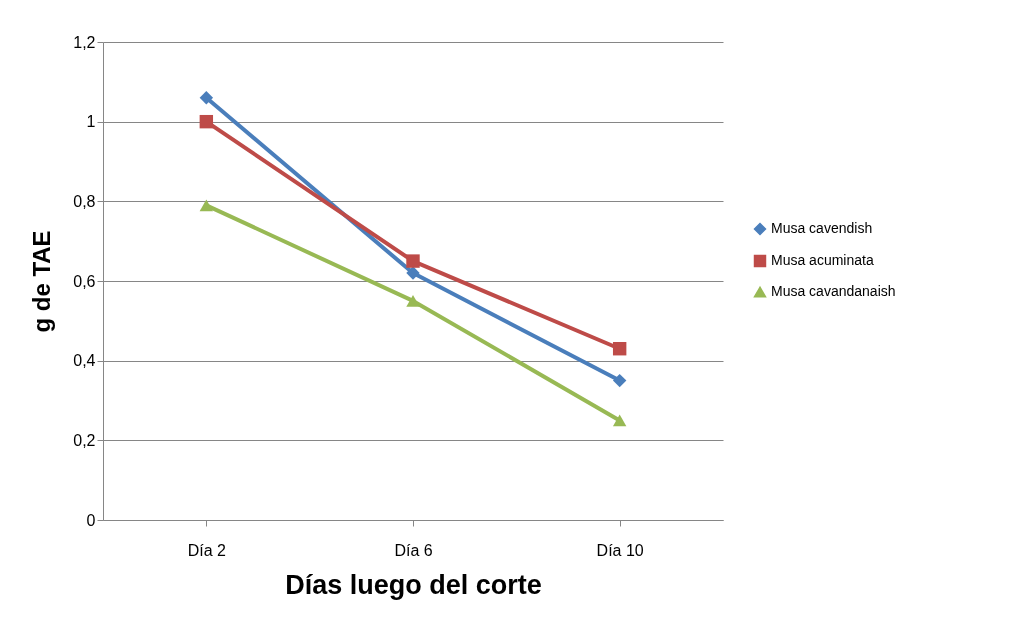 The width and height of the screenshot is (1029, 635). I want to click on x-axis-title: Días luego del corte, so click(413, 584).